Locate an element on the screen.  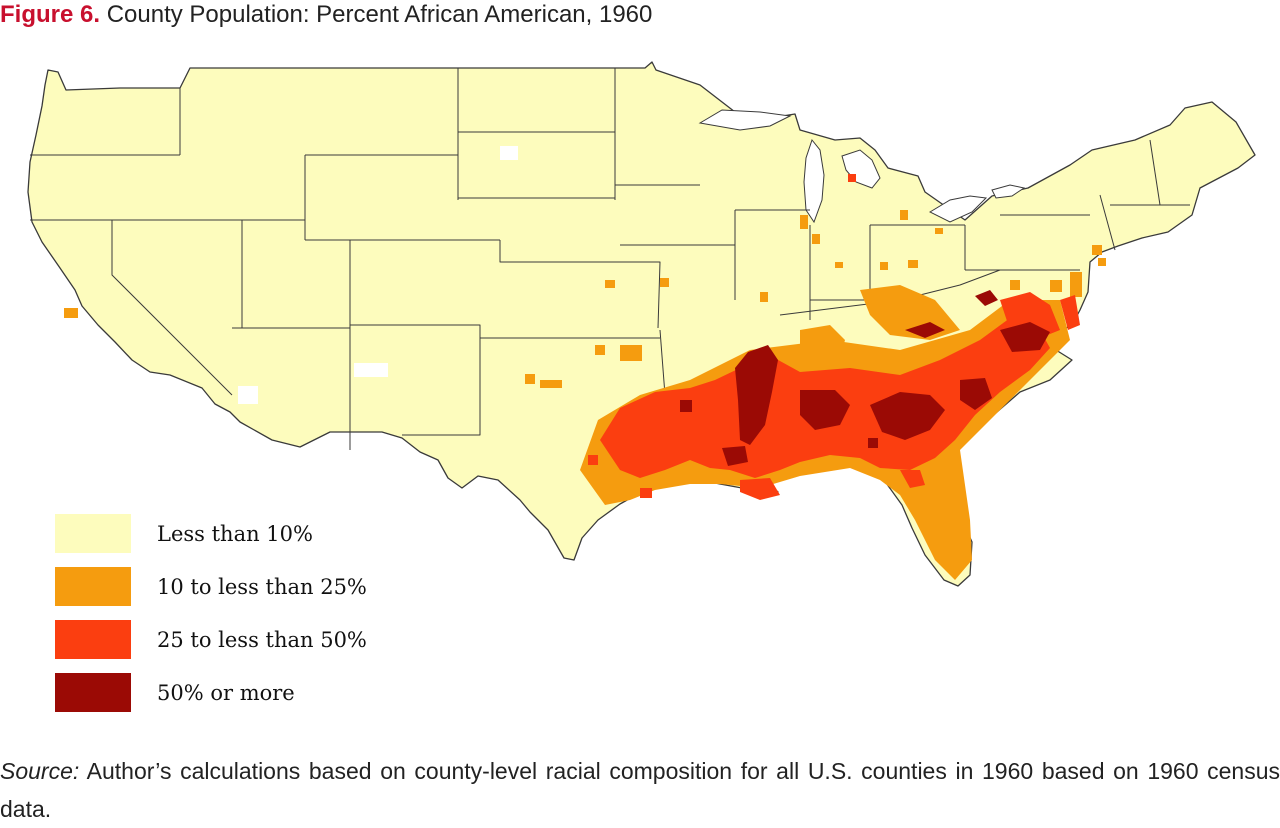
legend-label: Less than 10% is located at coordinates (235, 533).